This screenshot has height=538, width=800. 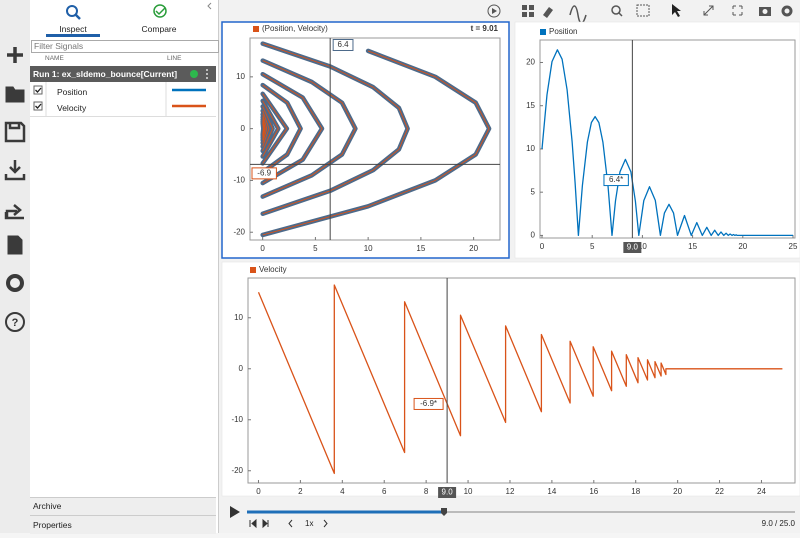 I want to click on column-header: LINE, so click(x=174, y=58).